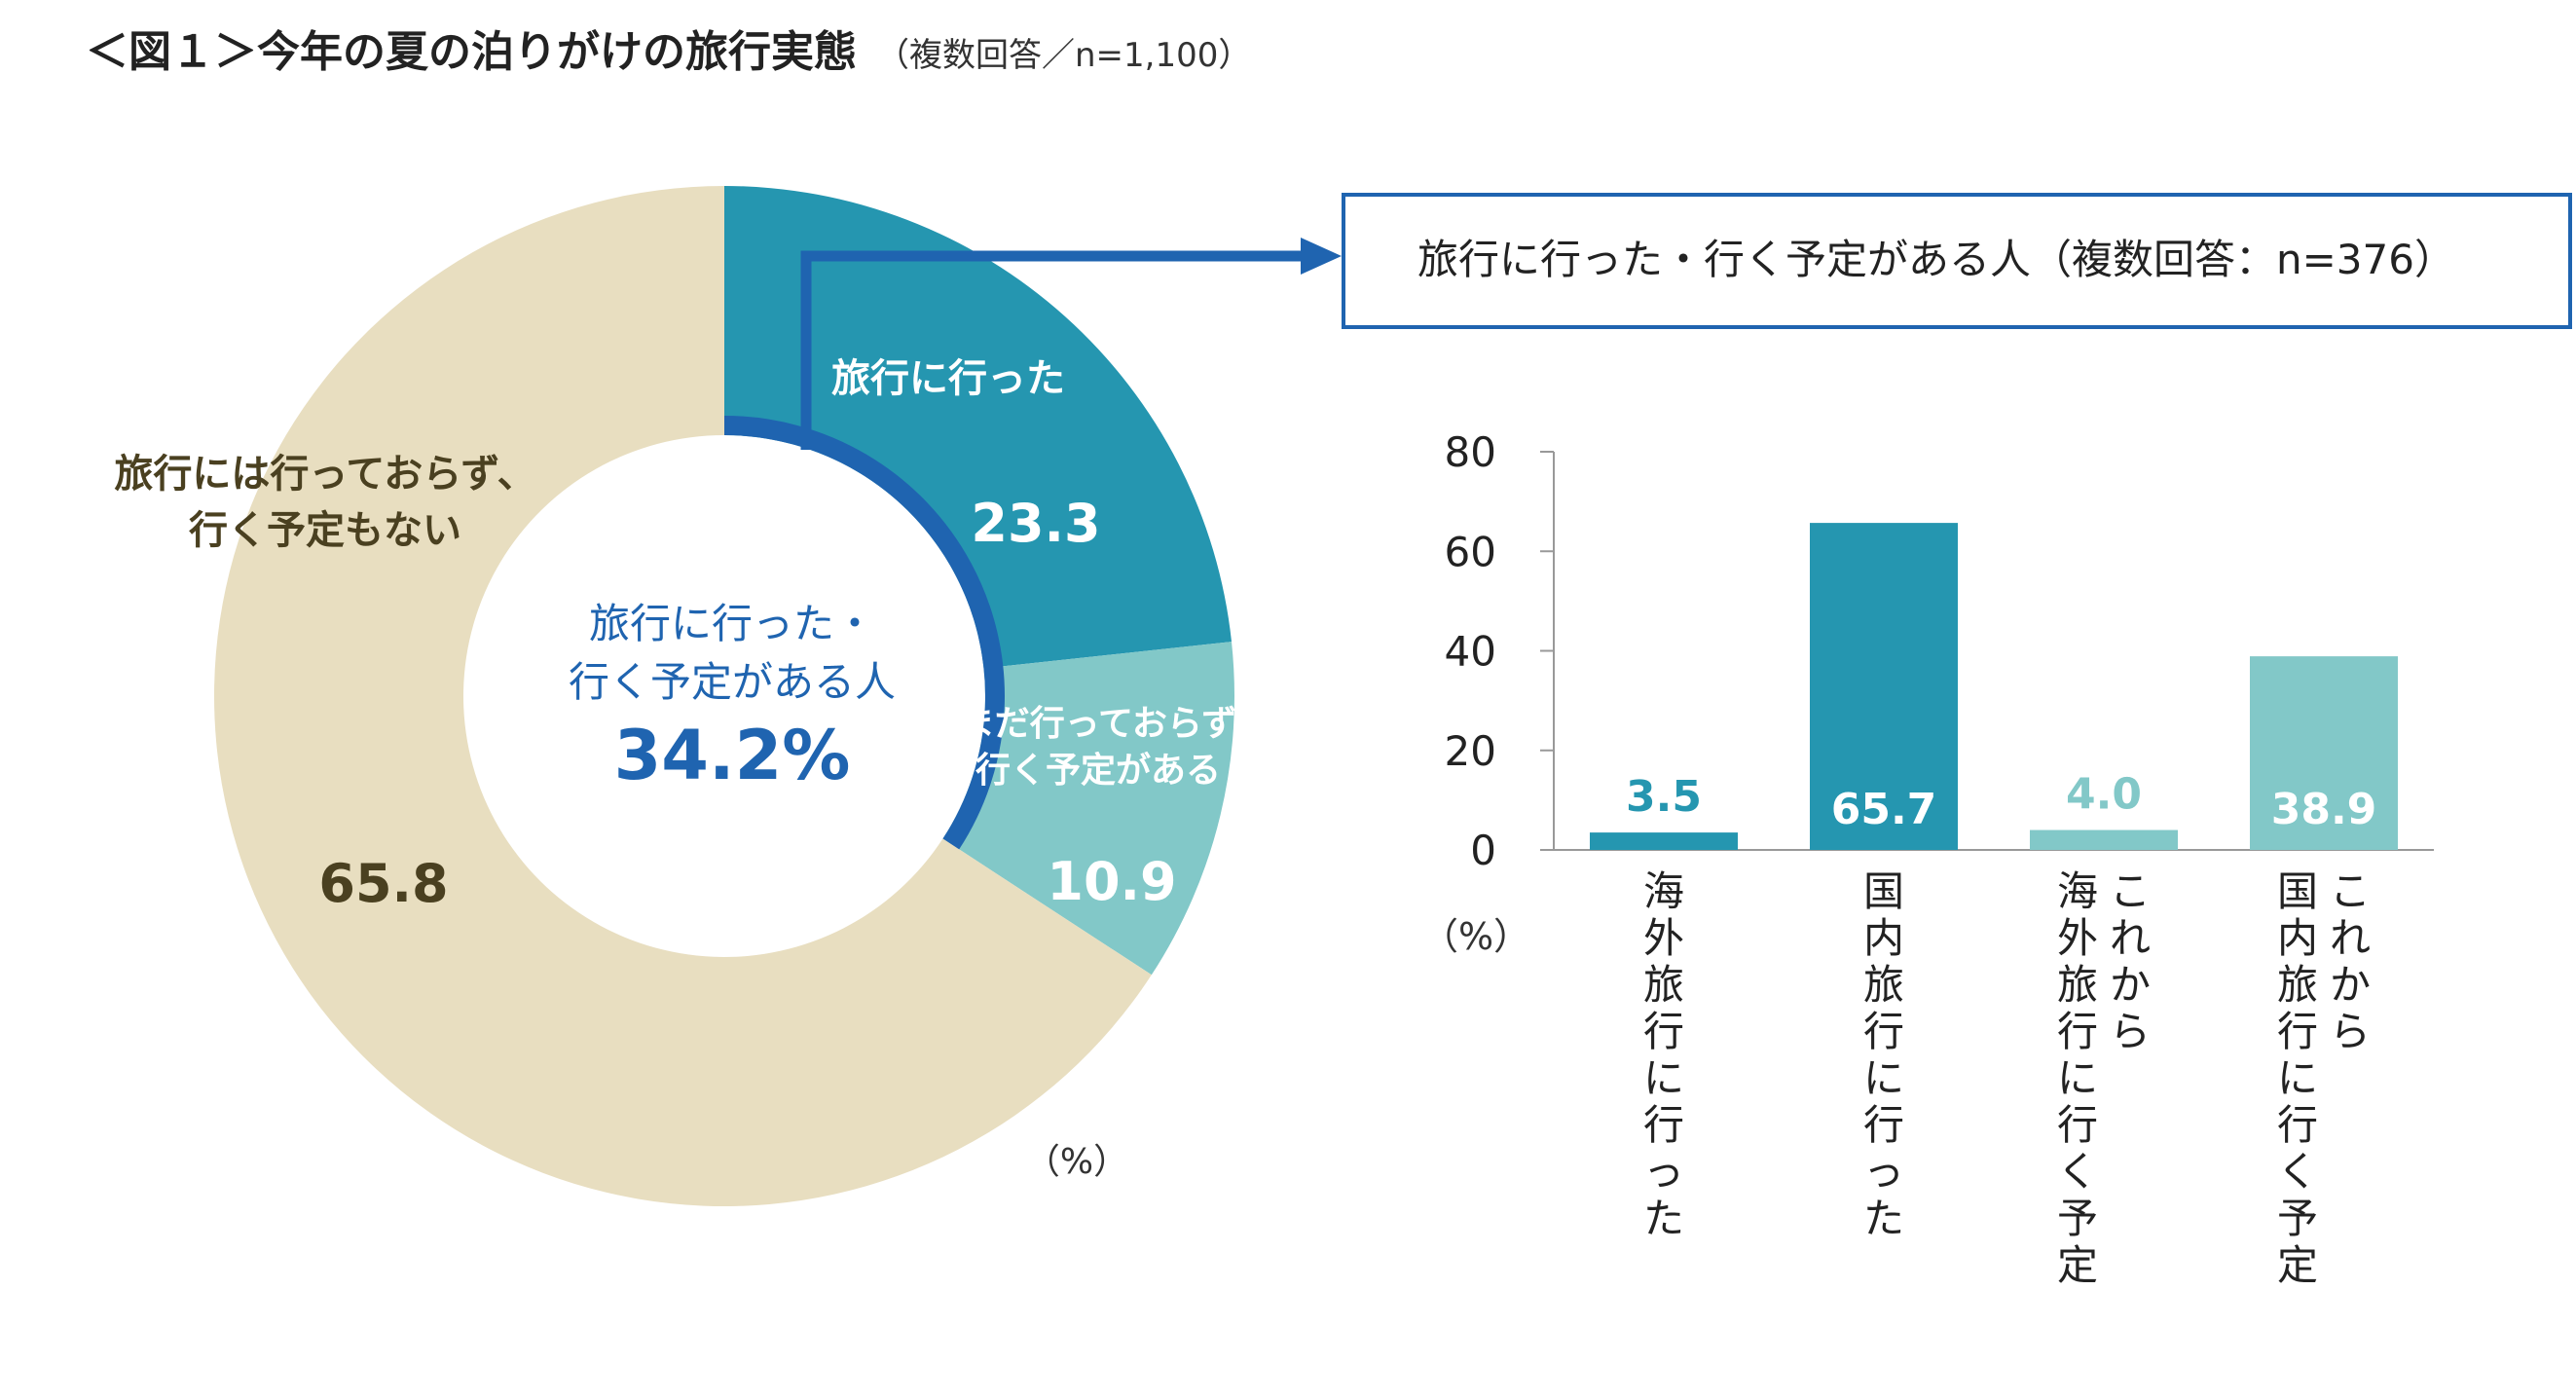 Image resolution: width=2576 pixels, height=1400 pixels. What do you see at coordinates (1321, 256) in the screenshot?
I see `callout-arrowhead` at bounding box center [1321, 256].